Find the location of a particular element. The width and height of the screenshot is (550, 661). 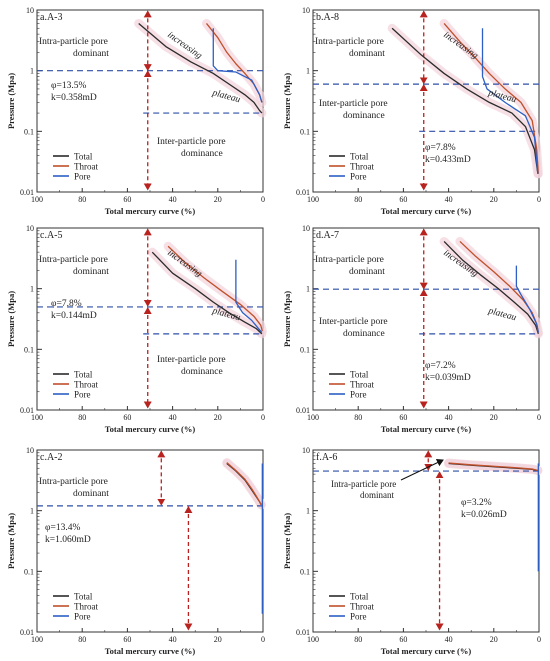

plot-frame is located at coordinates (426, 541).